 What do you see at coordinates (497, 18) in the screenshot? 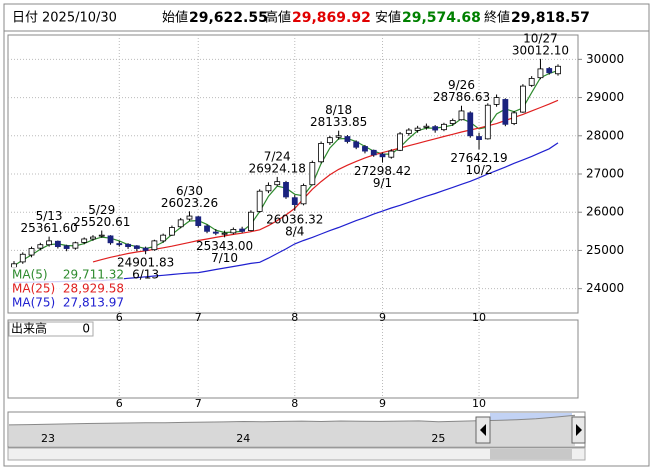
I see `quote-label: 終値` at bounding box center [497, 18].